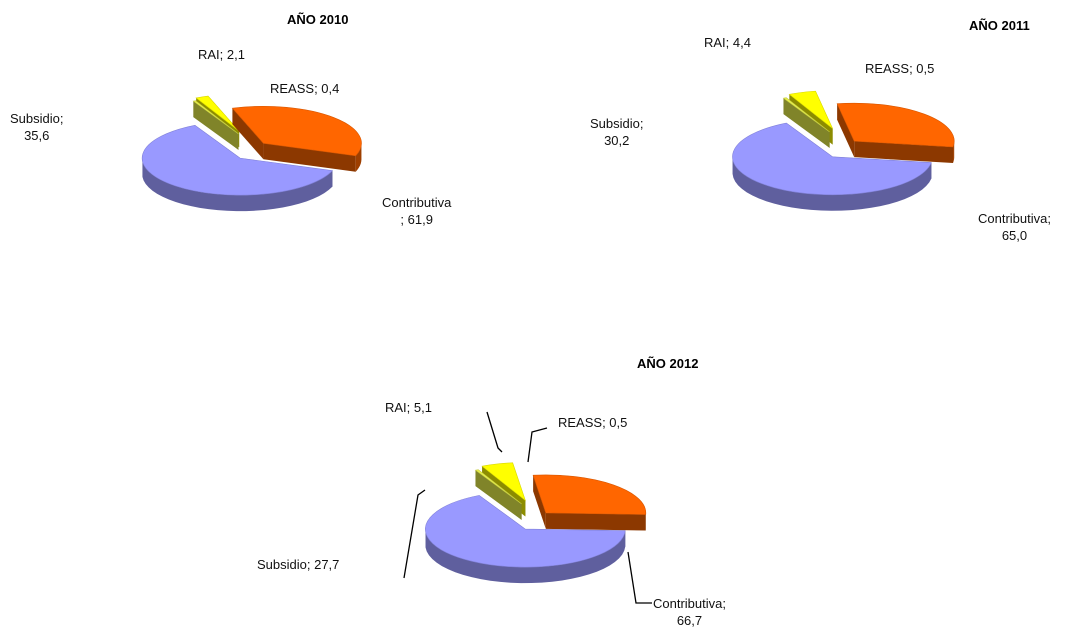  I want to click on label-line: 30,2, so click(616, 140).